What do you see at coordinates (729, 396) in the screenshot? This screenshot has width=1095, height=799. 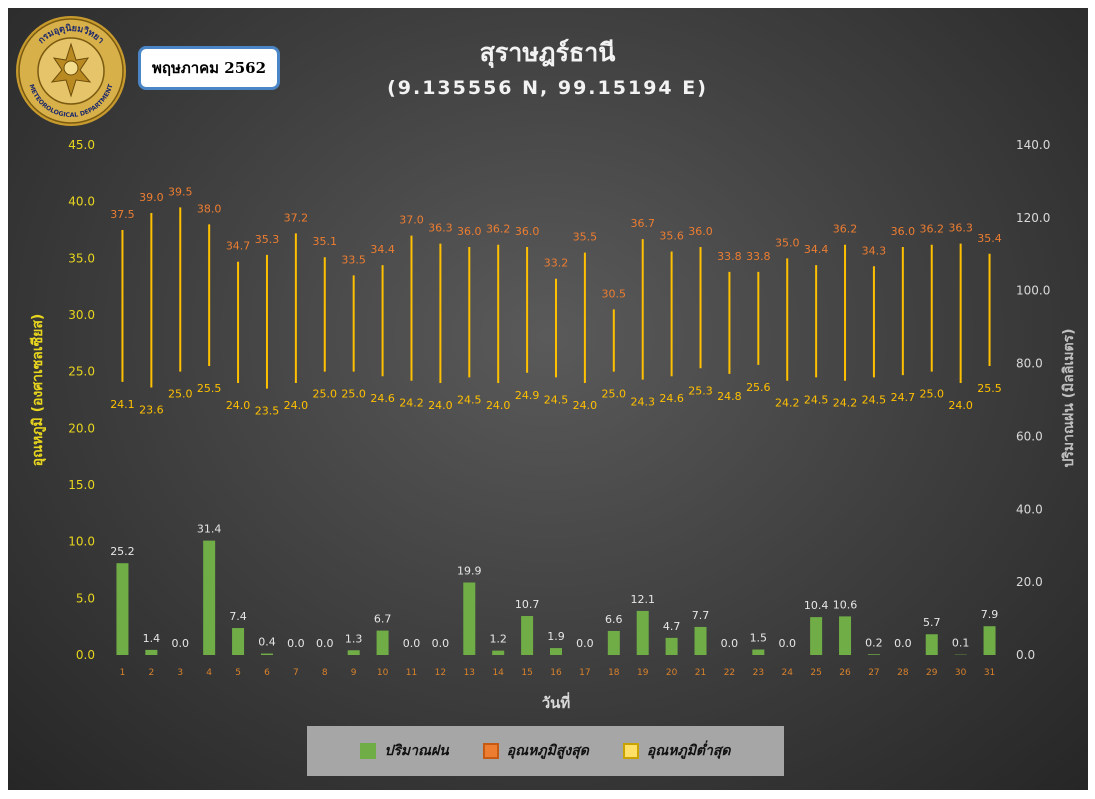 I see `min-temperature-label: 24.8` at bounding box center [729, 396].